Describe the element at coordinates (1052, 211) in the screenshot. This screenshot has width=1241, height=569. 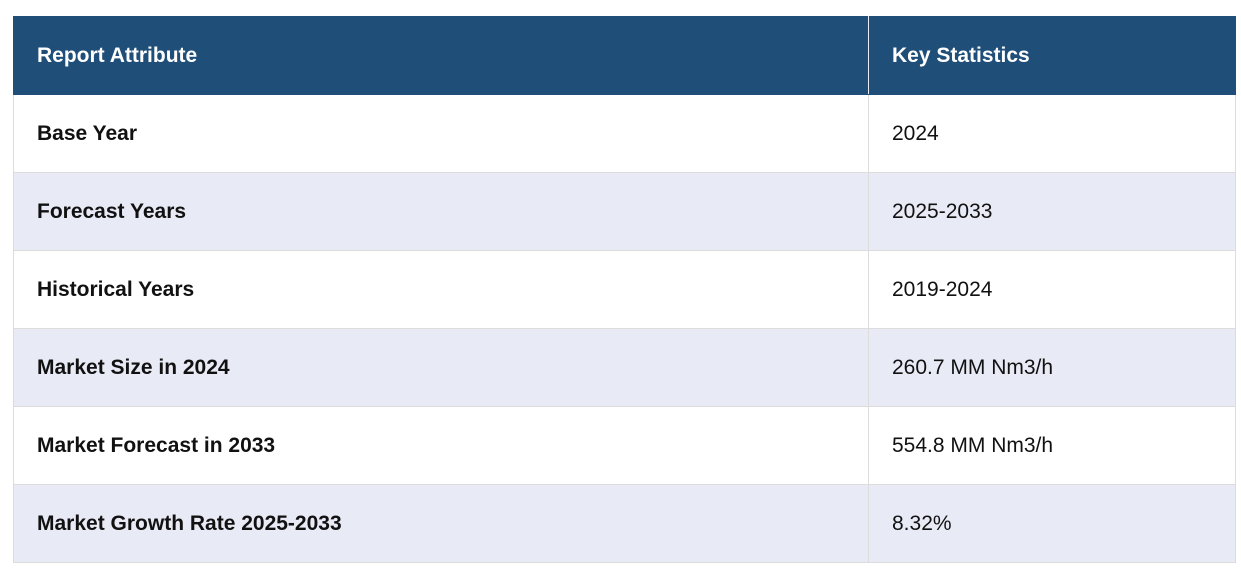
I see `row-value: 2025-2033` at that location.